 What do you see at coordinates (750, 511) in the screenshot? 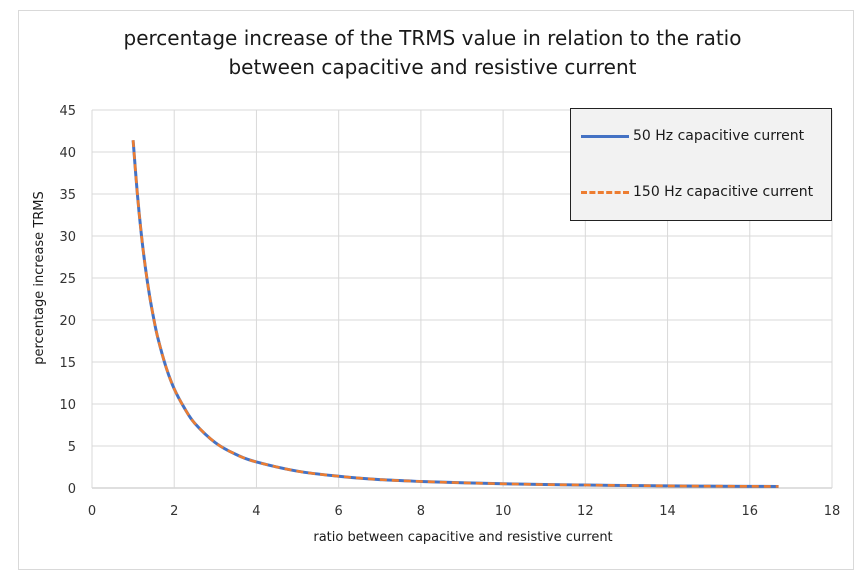
I see `x-tick-label: 16` at bounding box center [750, 511].